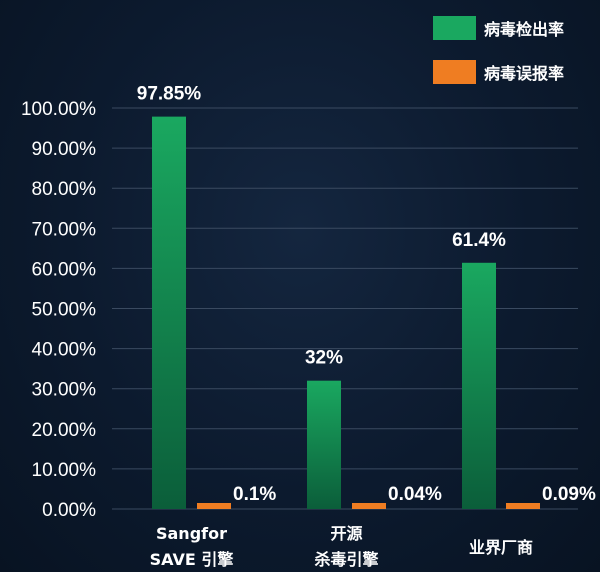  Describe the element at coordinates (64, 310) in the screenshot. I see `y-tick-label: 50.00%` at that location.